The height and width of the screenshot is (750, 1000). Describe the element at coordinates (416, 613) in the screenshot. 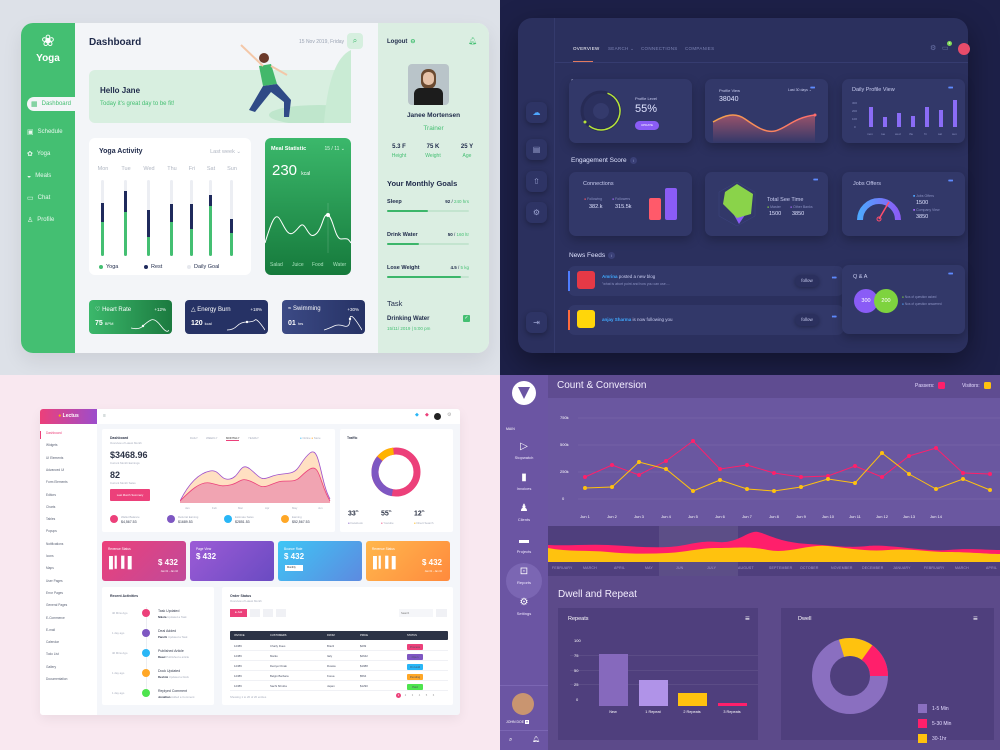

I see `search-input` at that location.